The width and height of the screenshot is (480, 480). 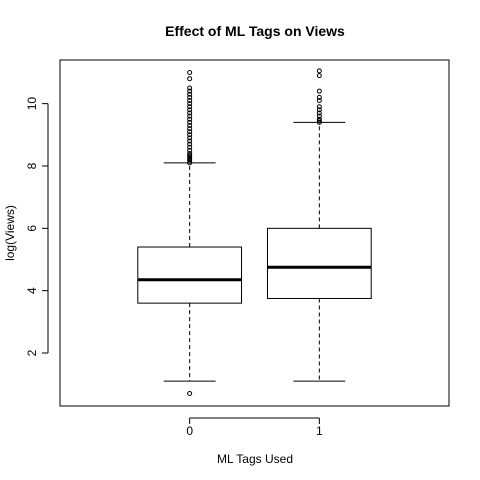 I want to click on y-tick-label: 4, so click(x=32, y=290).